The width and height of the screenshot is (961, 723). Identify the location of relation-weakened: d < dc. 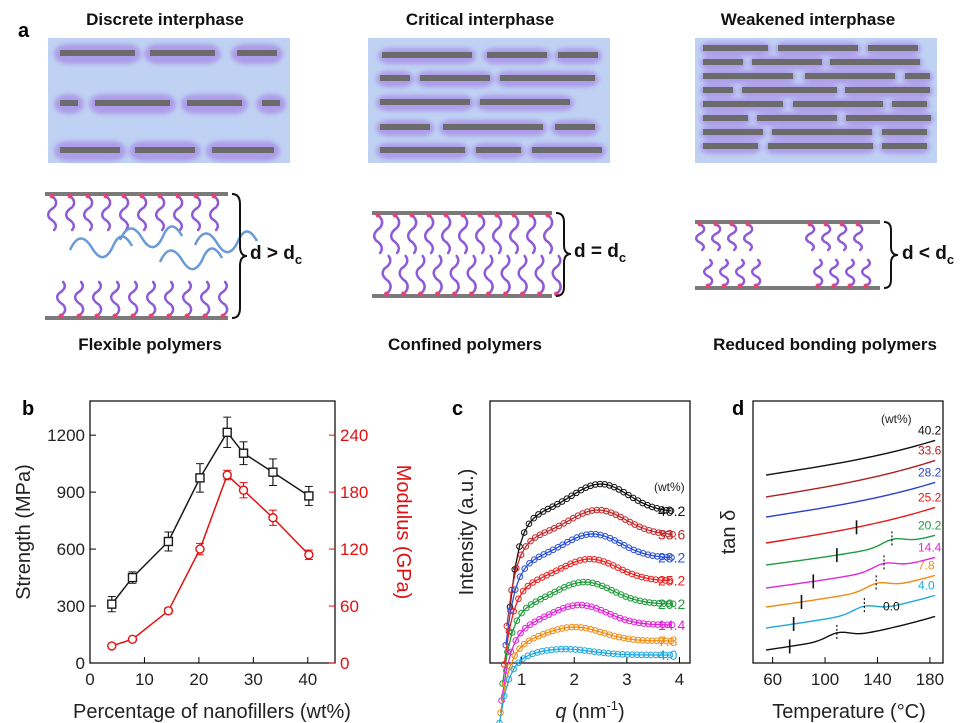
(928, 255).